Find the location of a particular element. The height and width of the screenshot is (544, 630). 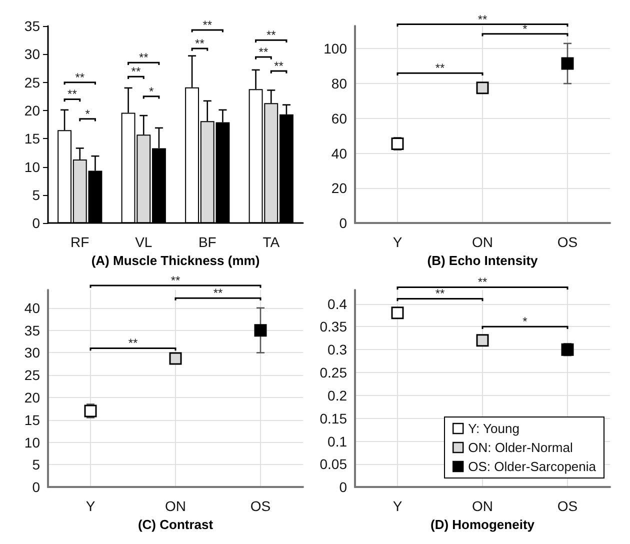

y-tick-label: 0.2 is located at coordinates (338, 395).